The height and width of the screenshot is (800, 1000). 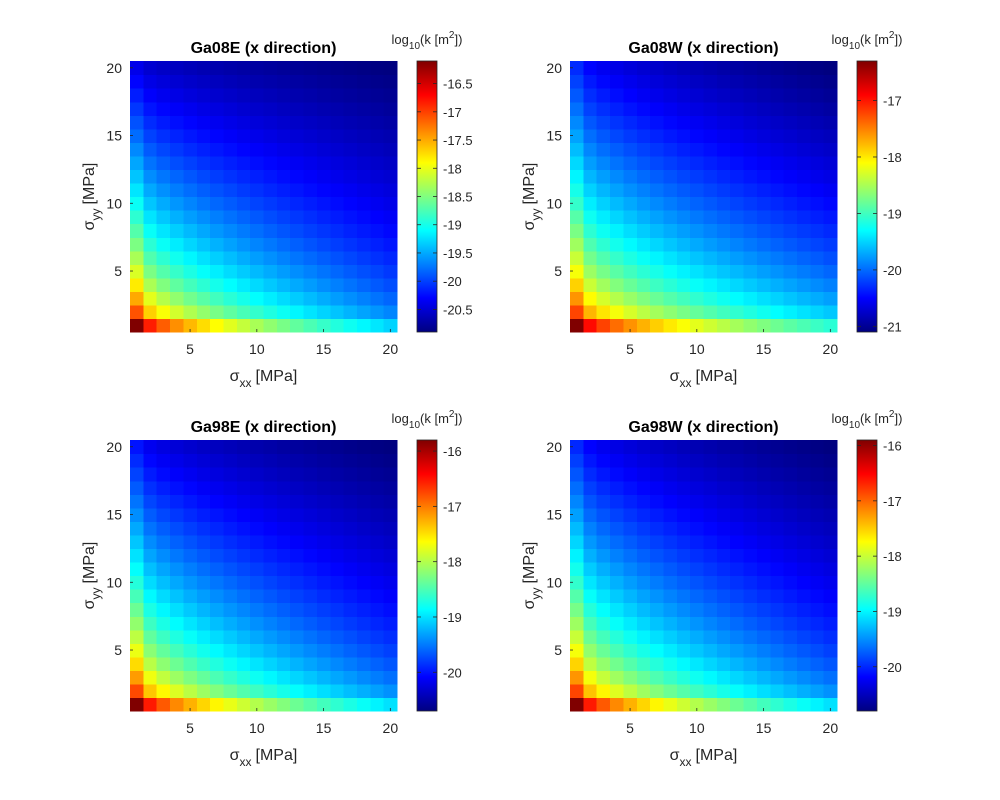 I want to click on x-axis-symbol: σ, so click(x=235, y=755).